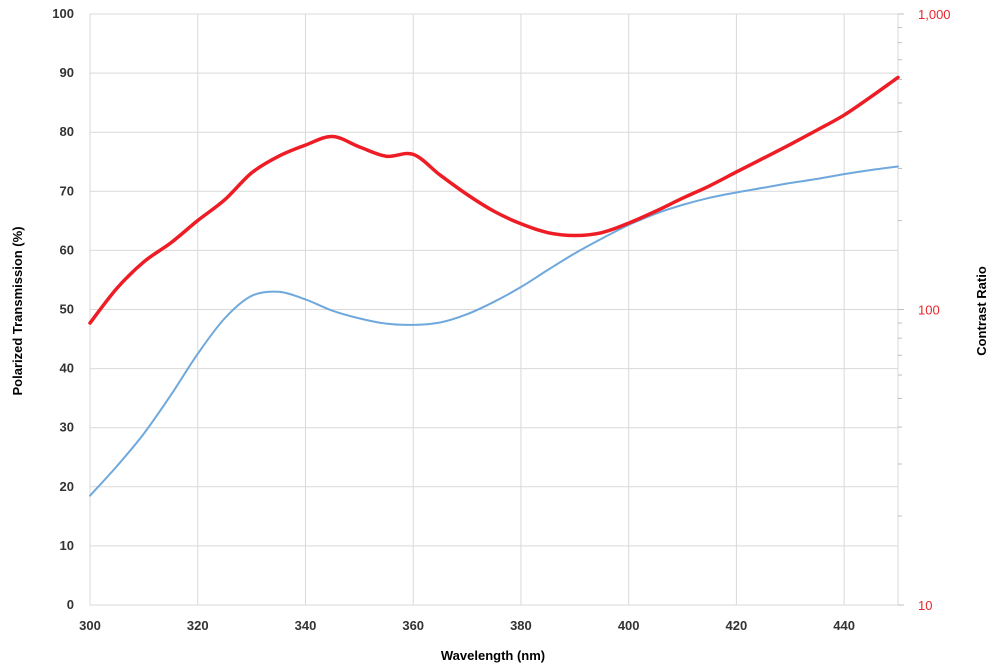 This screenshot has height=671, width=992. I want to click on x-tick-label-340: 340, so click(306, 625).